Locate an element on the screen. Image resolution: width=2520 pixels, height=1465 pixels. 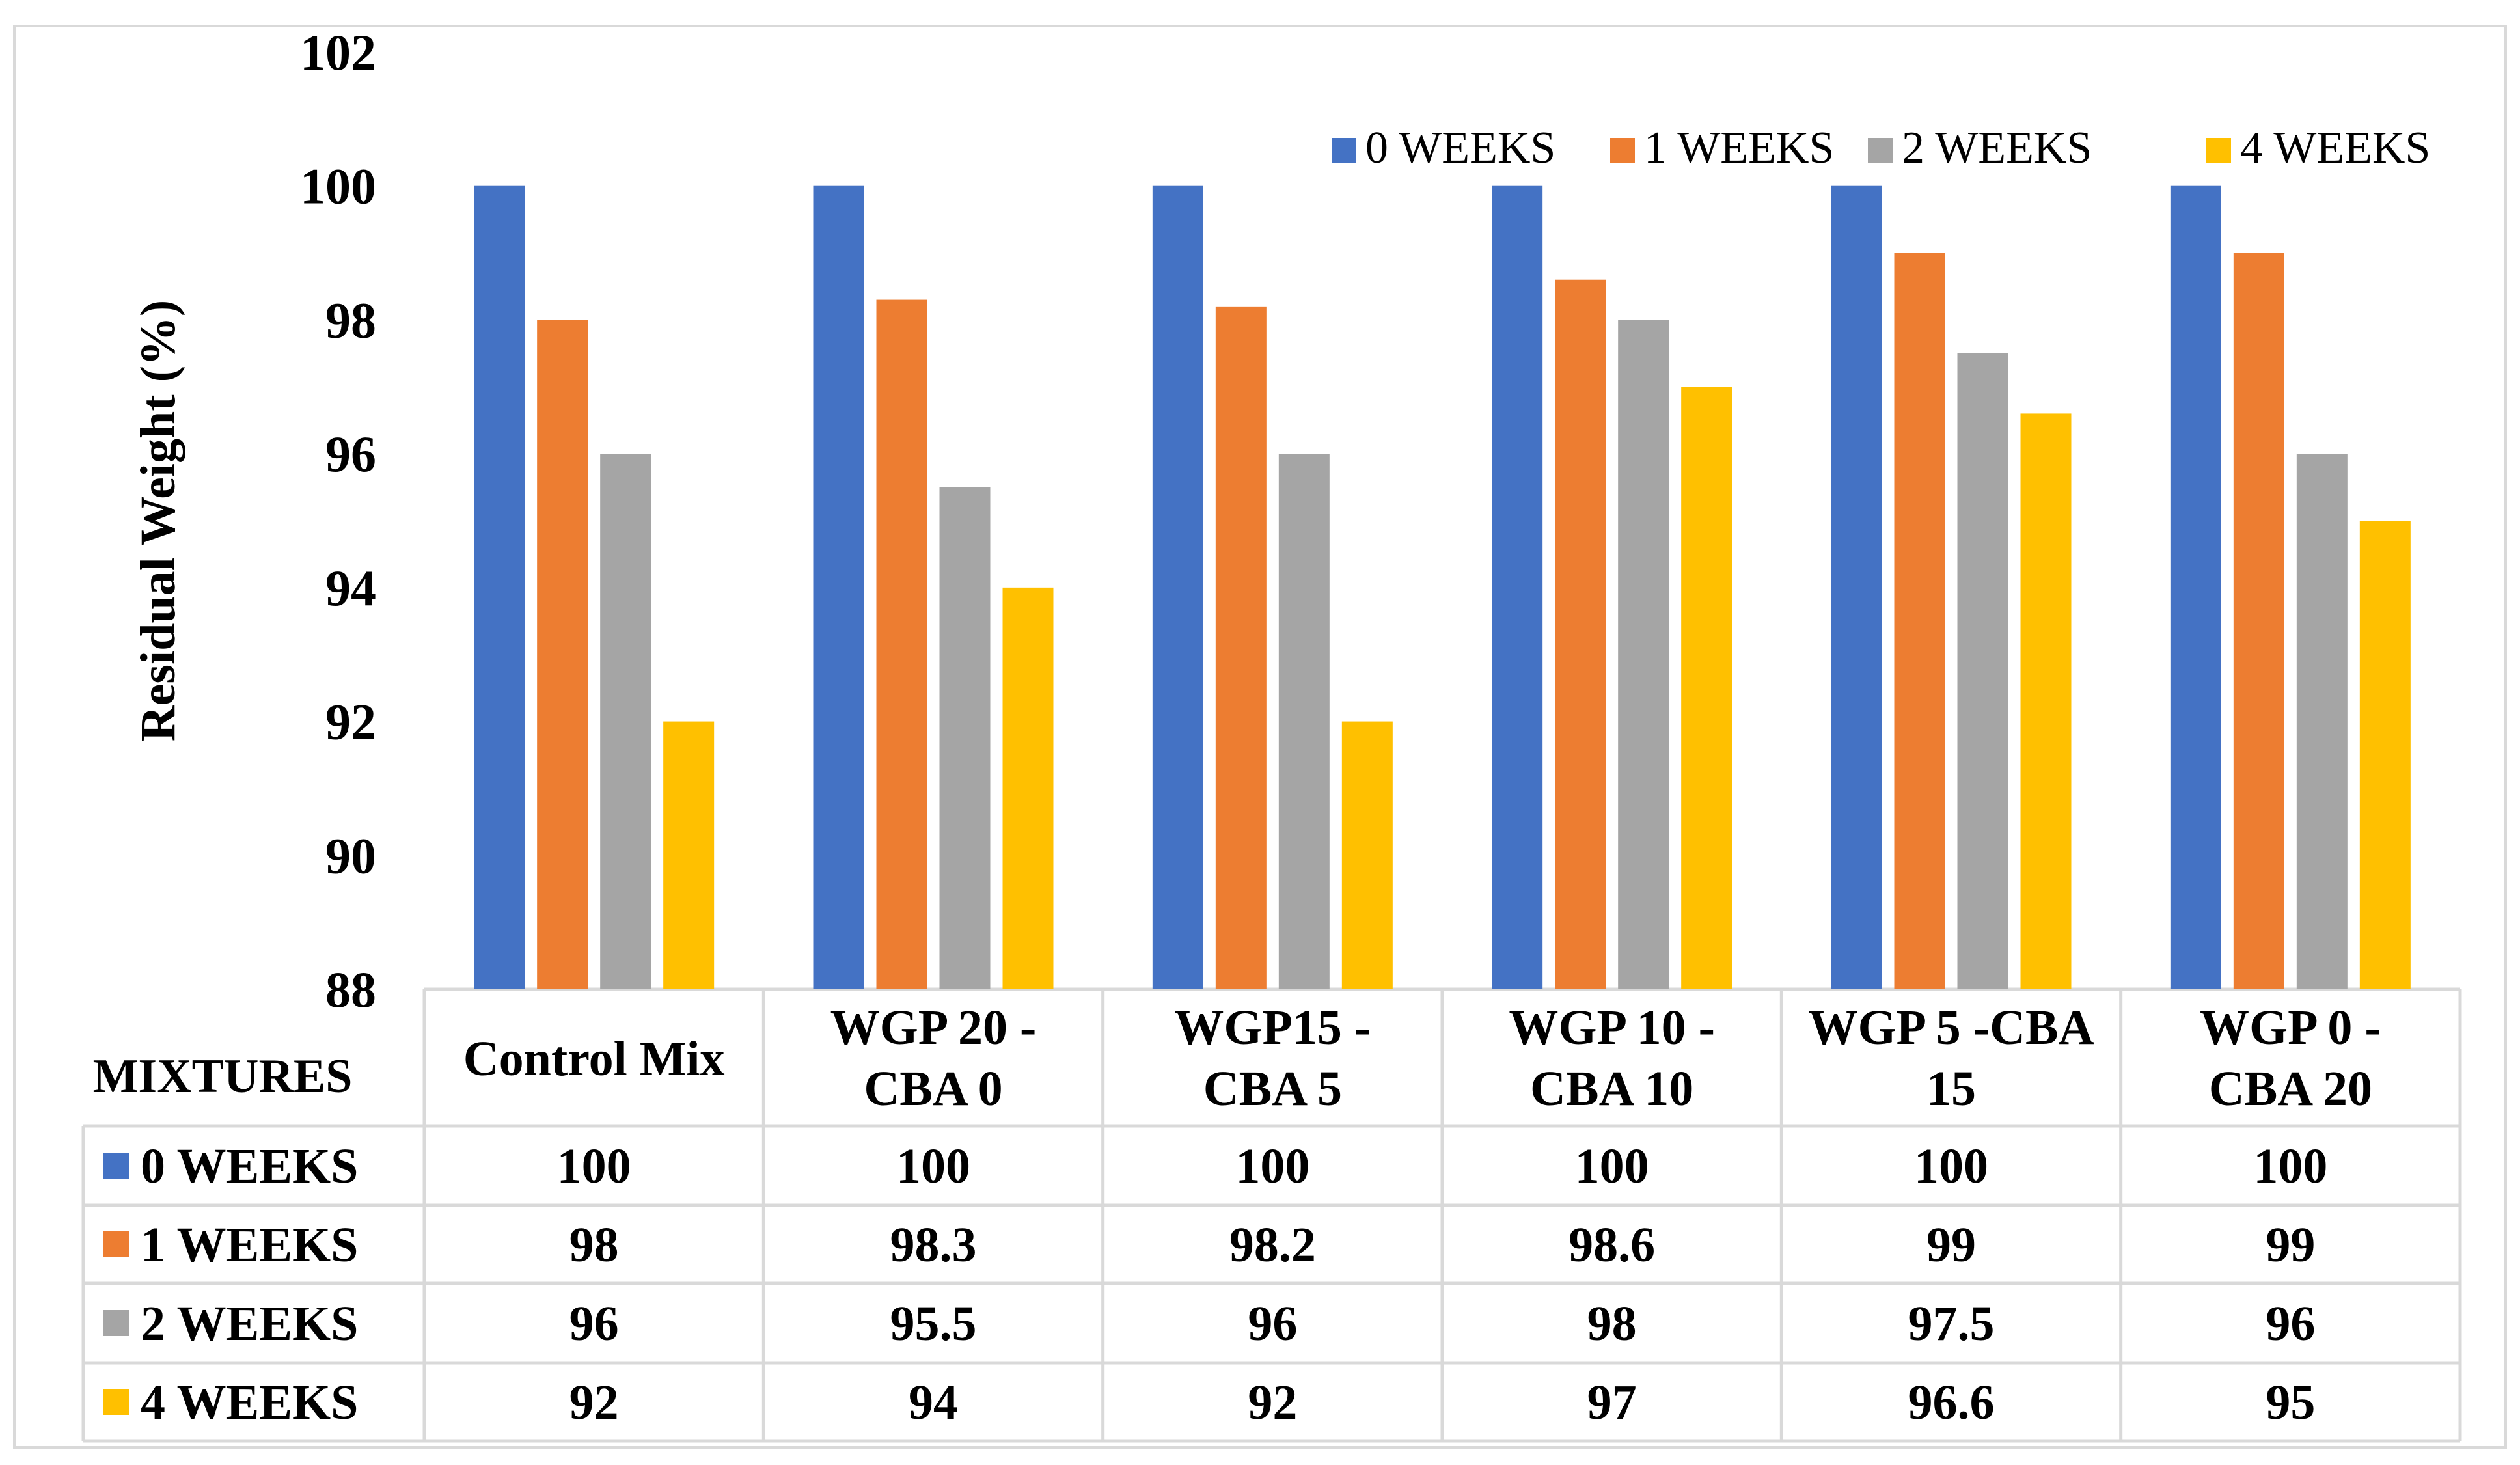
table-value: 94 is located at coordinates (934, 1402).